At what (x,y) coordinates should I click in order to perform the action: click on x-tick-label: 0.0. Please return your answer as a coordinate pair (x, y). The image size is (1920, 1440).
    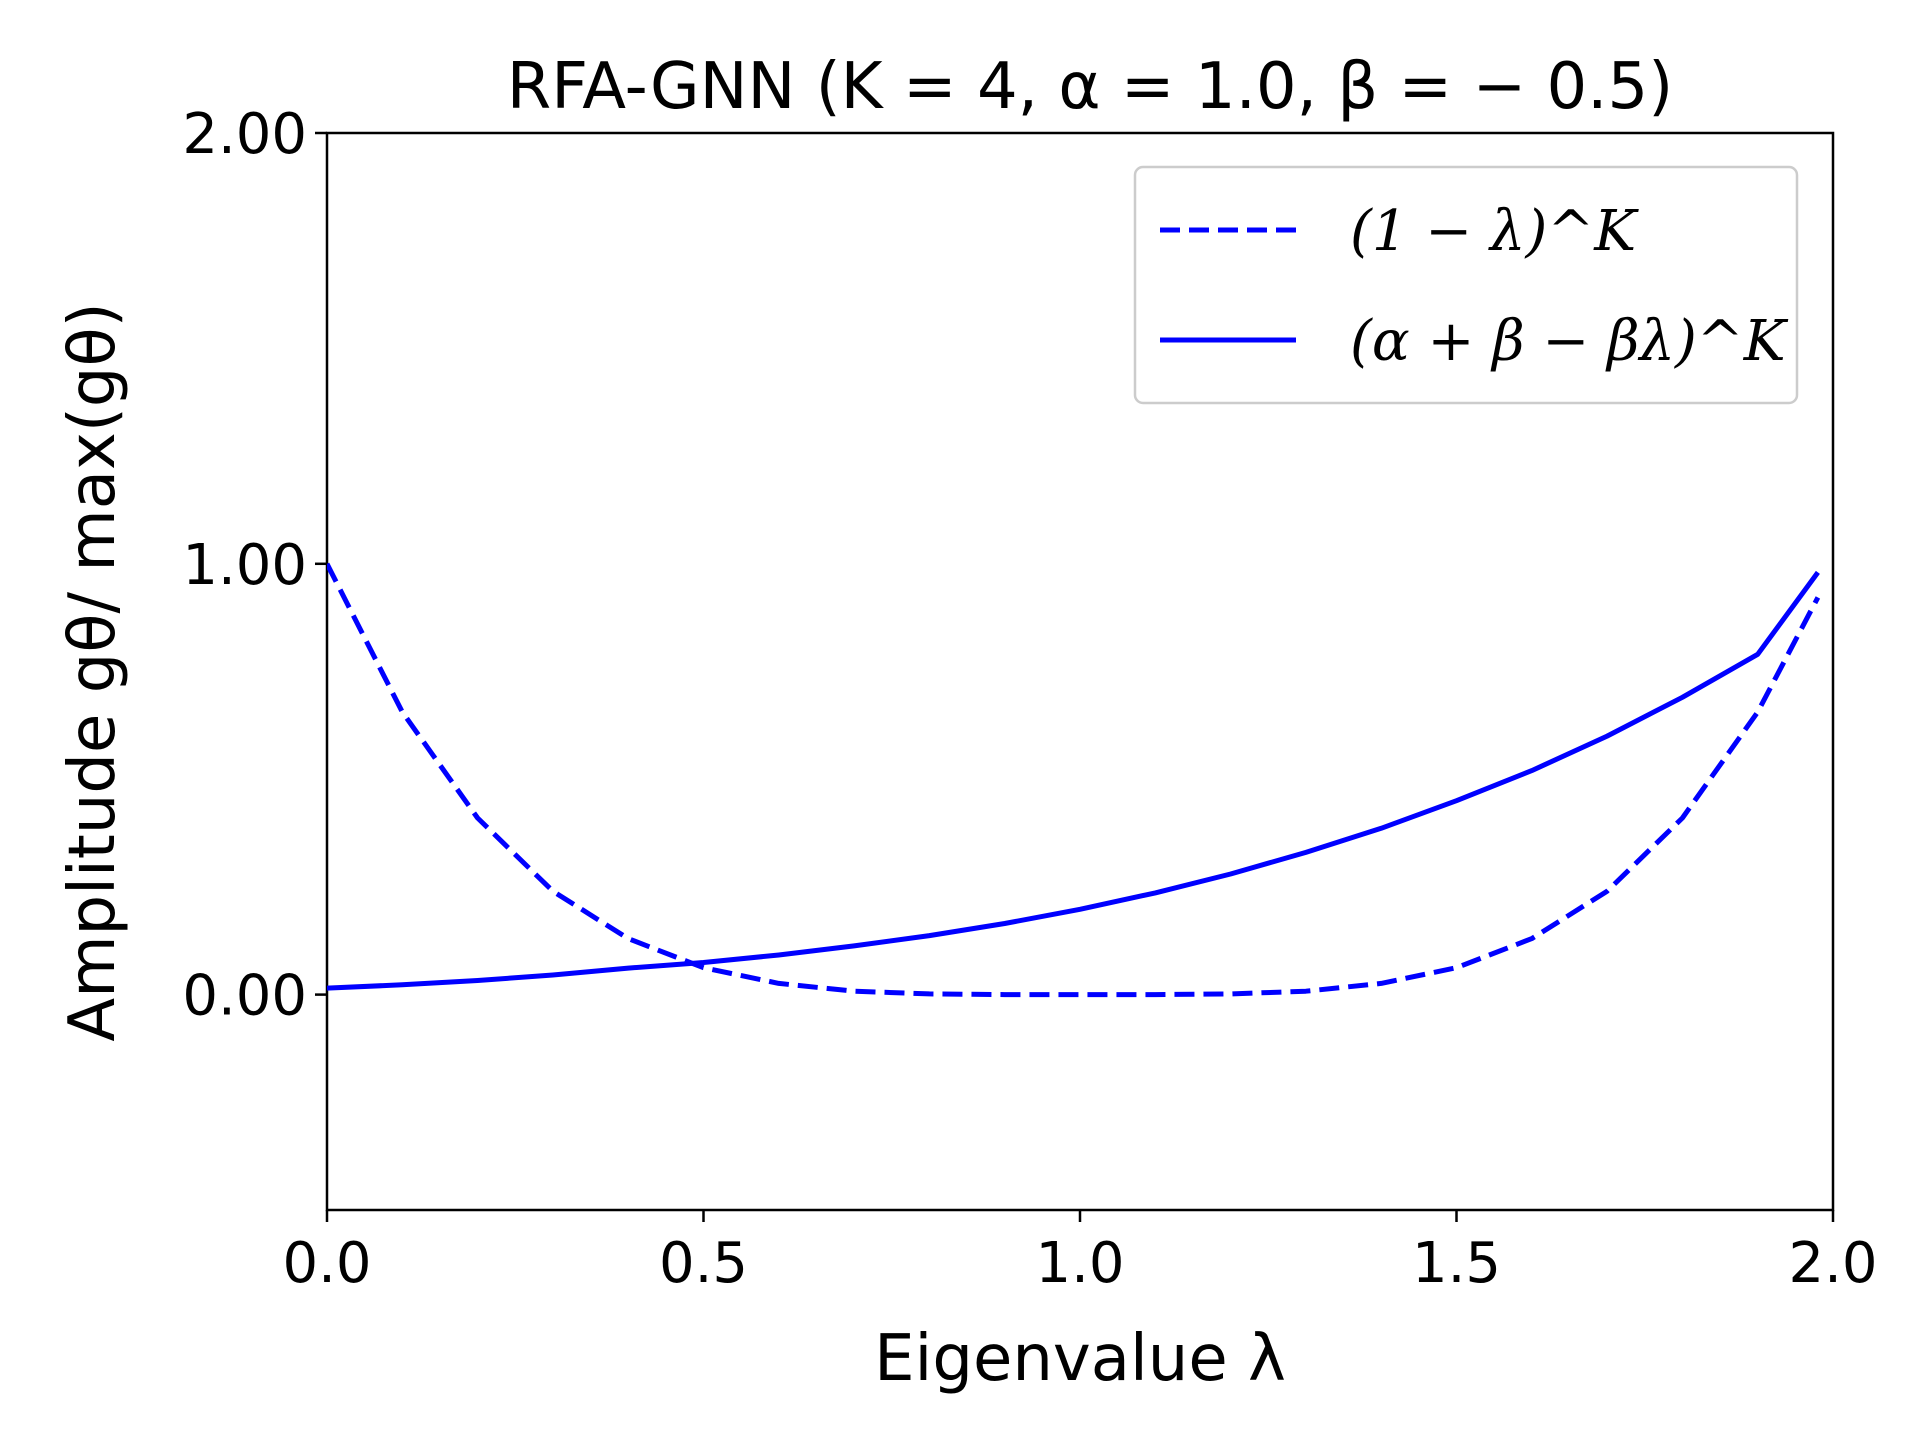
    Looking at the image, I should click on (326, 1263).